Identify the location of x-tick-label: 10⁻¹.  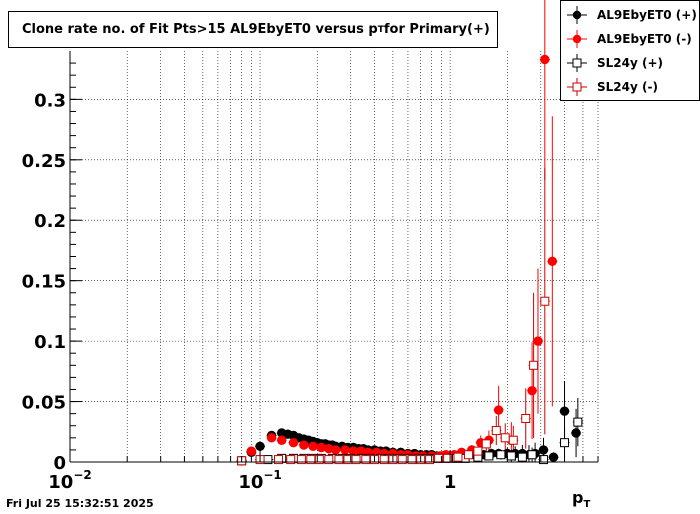
(259, 480).